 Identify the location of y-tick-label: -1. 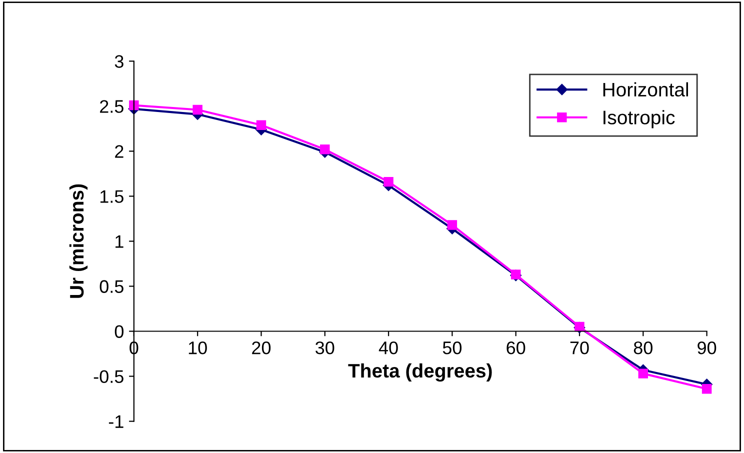
(116, 421).